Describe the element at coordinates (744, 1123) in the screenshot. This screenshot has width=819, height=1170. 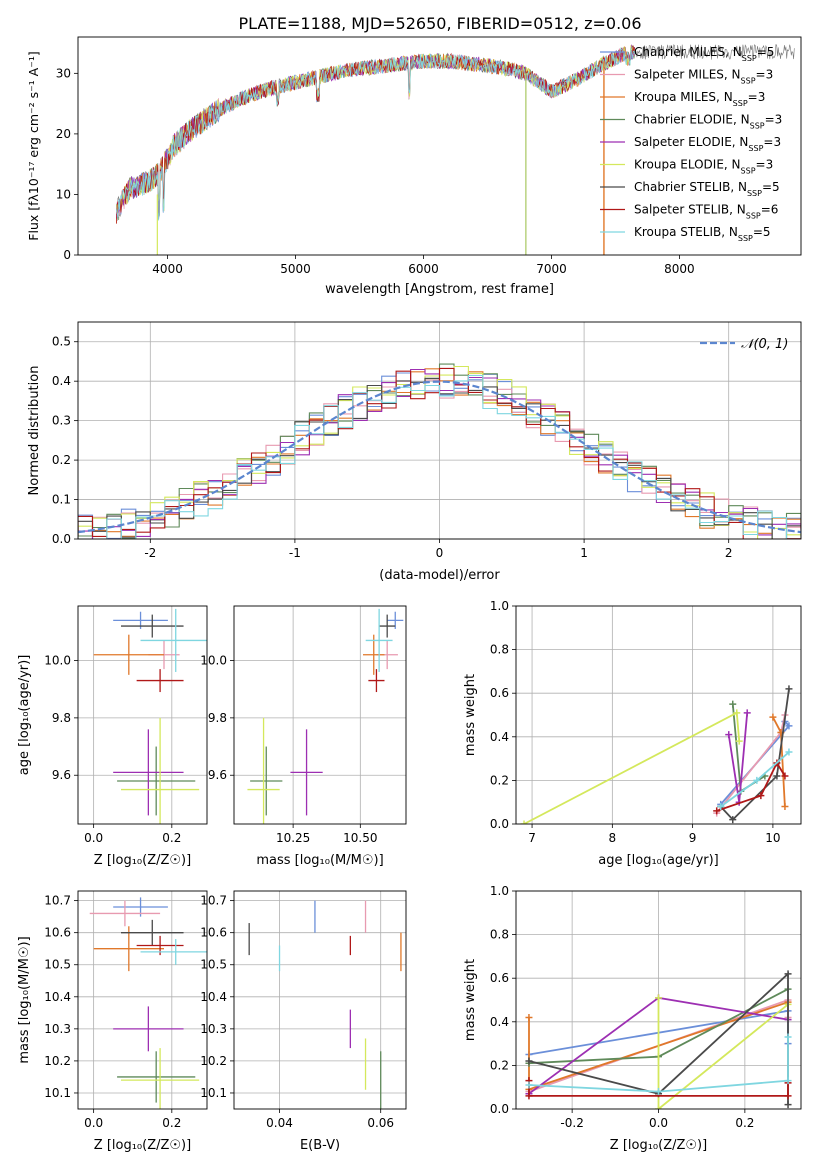
I see `x-tick-label: 0.2` at that location.